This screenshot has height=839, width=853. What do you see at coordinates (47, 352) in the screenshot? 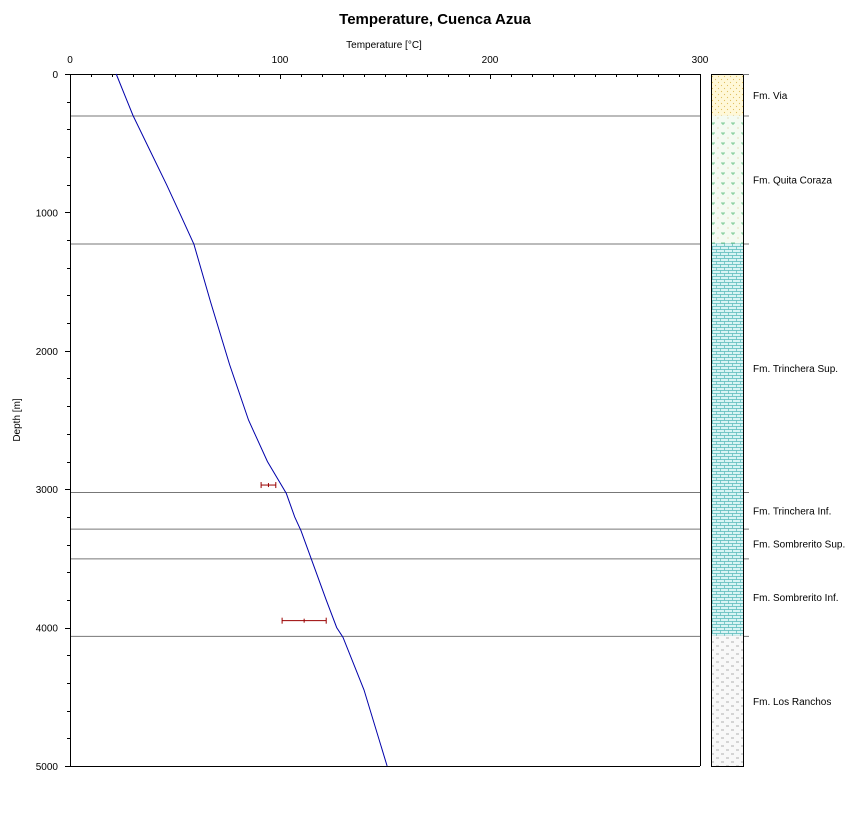
I see `y-tick-label: 2000` at bounding box center [47, 352].